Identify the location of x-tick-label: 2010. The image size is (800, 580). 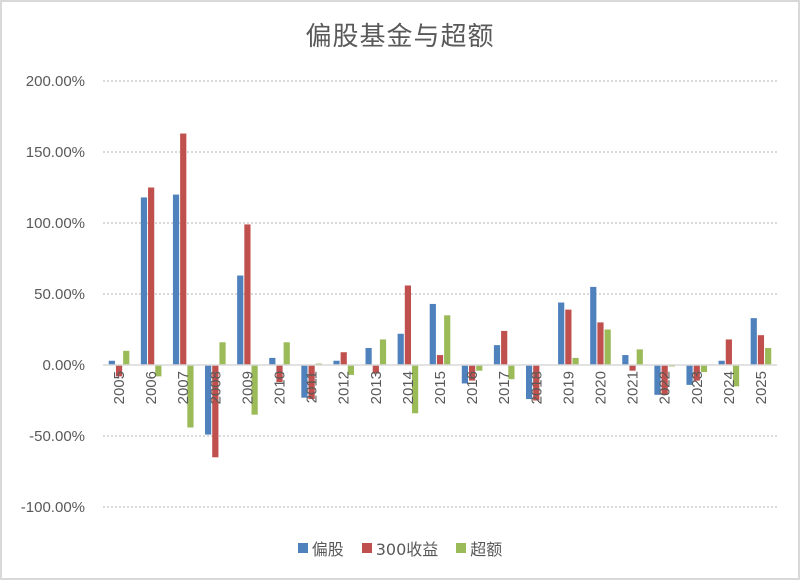
(280, 387).